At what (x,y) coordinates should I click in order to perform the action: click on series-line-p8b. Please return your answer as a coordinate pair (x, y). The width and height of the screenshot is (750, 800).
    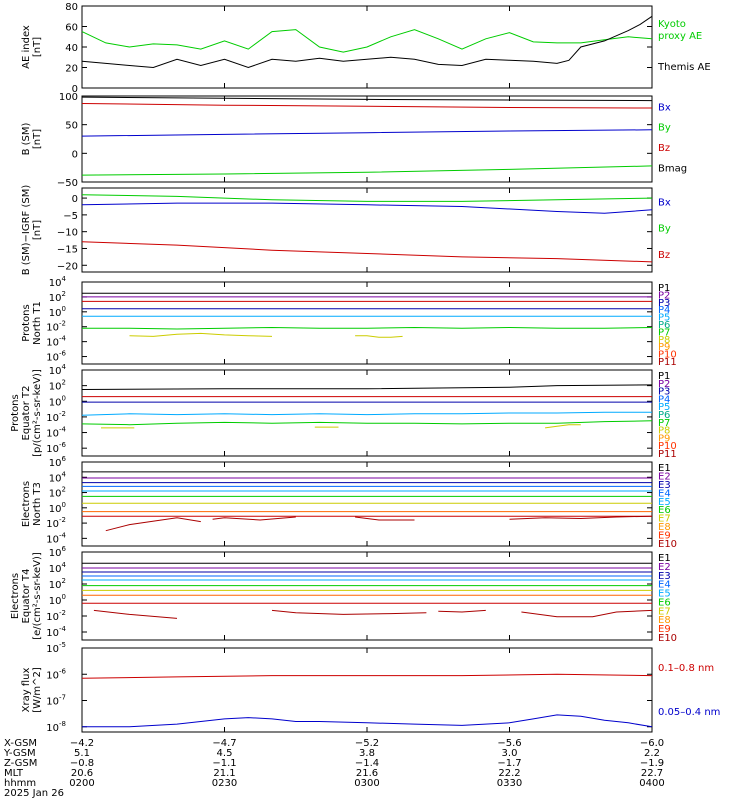
    Looking at the image, I should click on (379, 336).